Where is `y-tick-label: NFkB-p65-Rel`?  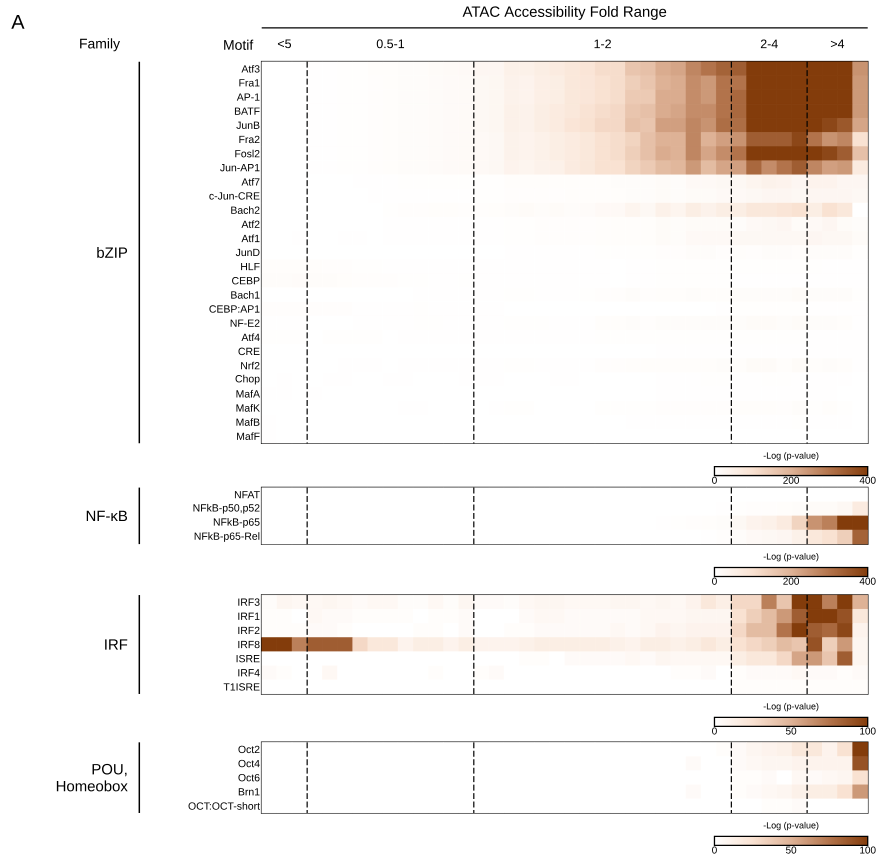
y-tick-label: NFkB-p65-Rel is located at coordinates (227, 537).